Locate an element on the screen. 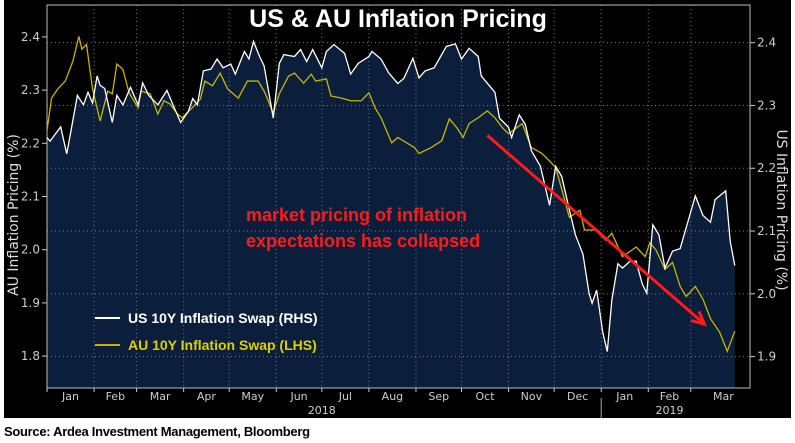  annotation-line-1: market pricing of inflation is located at coordinates (356, 215).